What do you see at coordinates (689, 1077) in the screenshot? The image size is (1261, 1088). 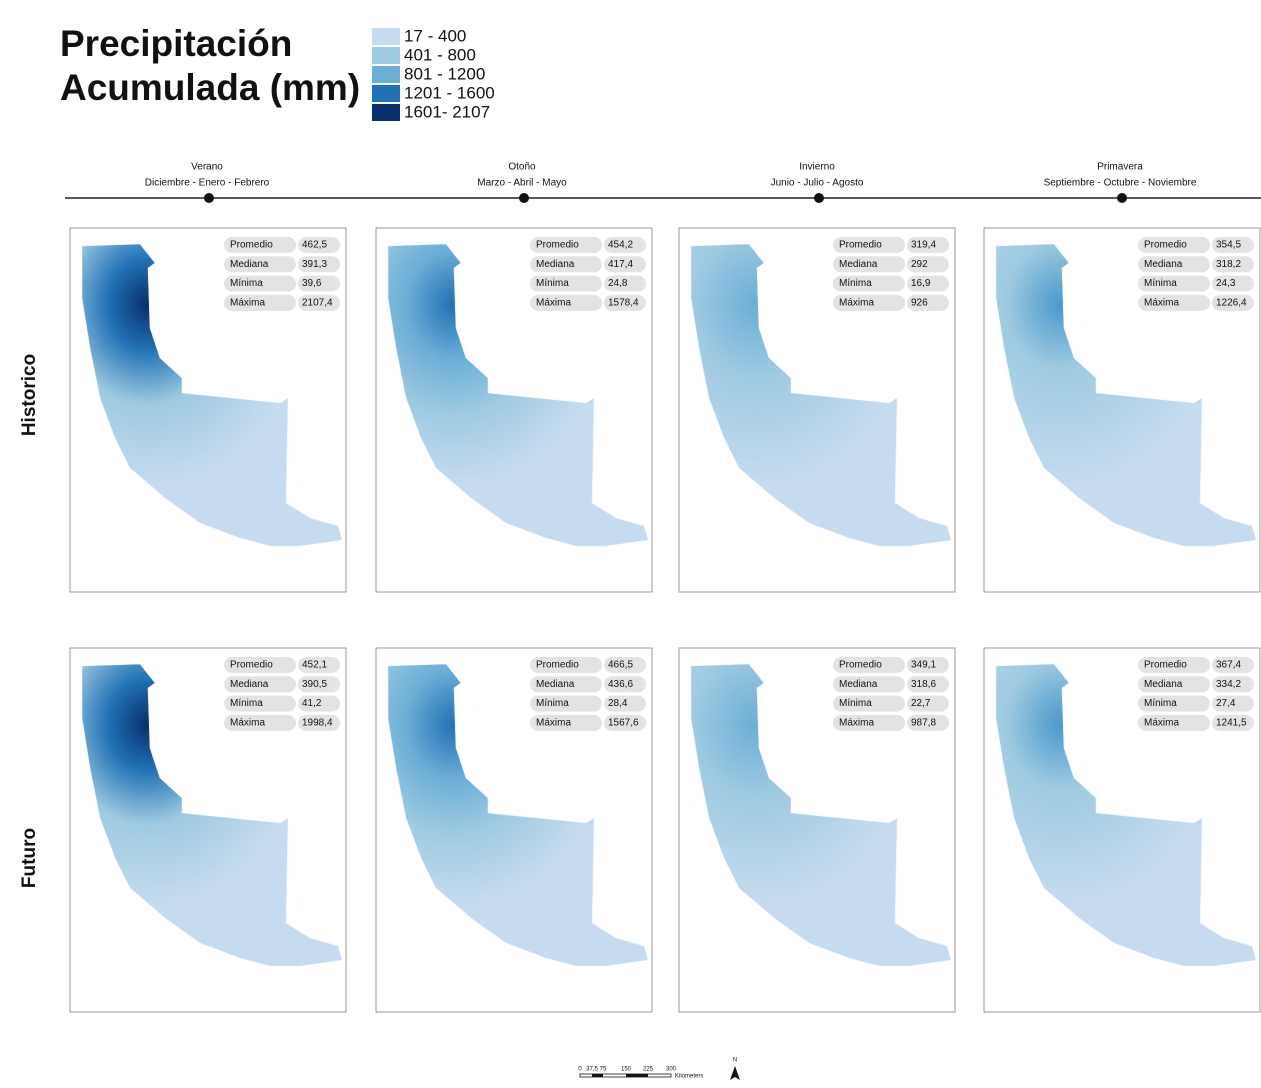 I see `scale-unit: Kilometers` at bounding box center [689, 1077].